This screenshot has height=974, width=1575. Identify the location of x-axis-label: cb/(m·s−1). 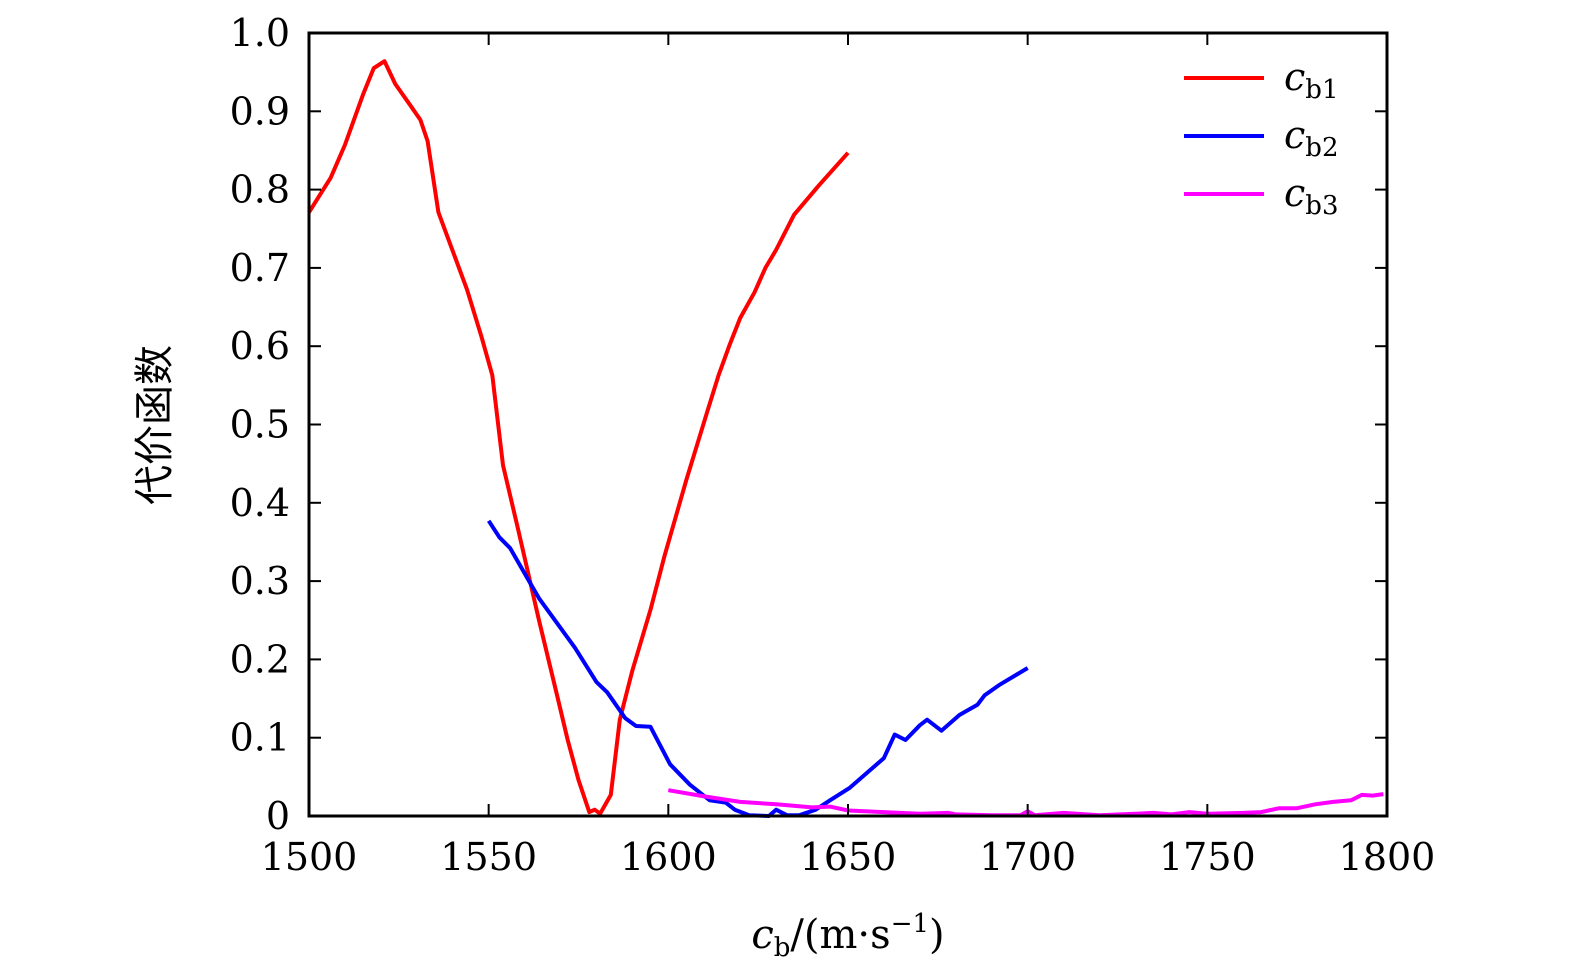
(847, 936).